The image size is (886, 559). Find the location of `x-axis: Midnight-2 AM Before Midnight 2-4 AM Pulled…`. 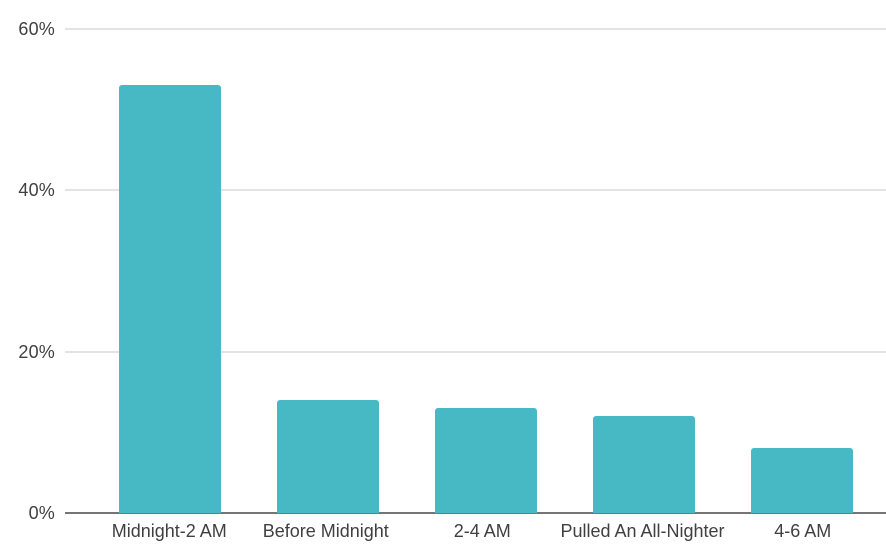

x-axis: Midnight-2 AM Before Midnight 2-4 AM Pulled… is located at coordinates (486, 531).